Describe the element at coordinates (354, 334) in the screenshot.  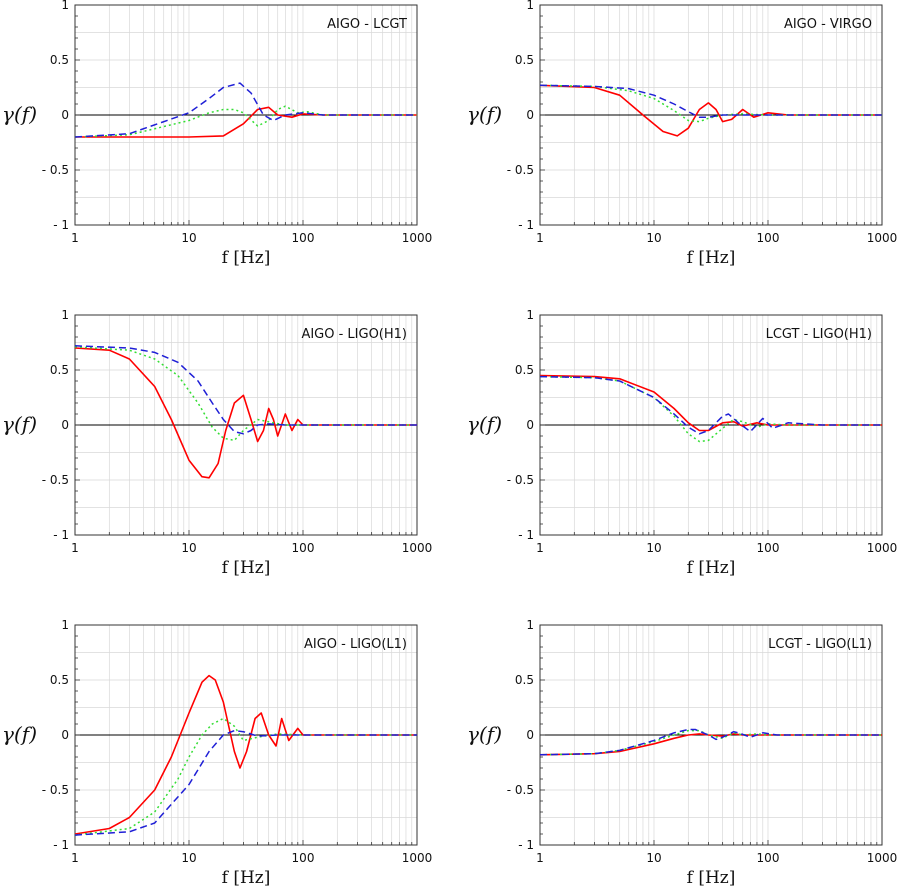
I see `panel-title: AIGO - LIGO(H1)` at that location.